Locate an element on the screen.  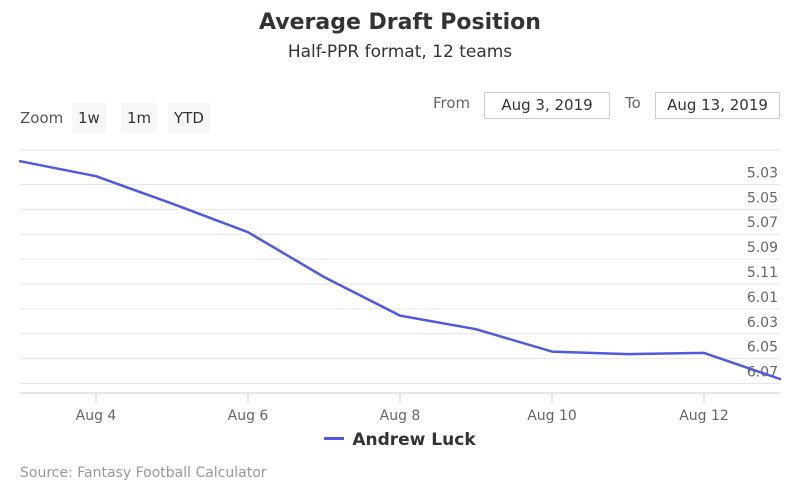
x-tick-label: Aug 12 is located at coordinates (704, 416).